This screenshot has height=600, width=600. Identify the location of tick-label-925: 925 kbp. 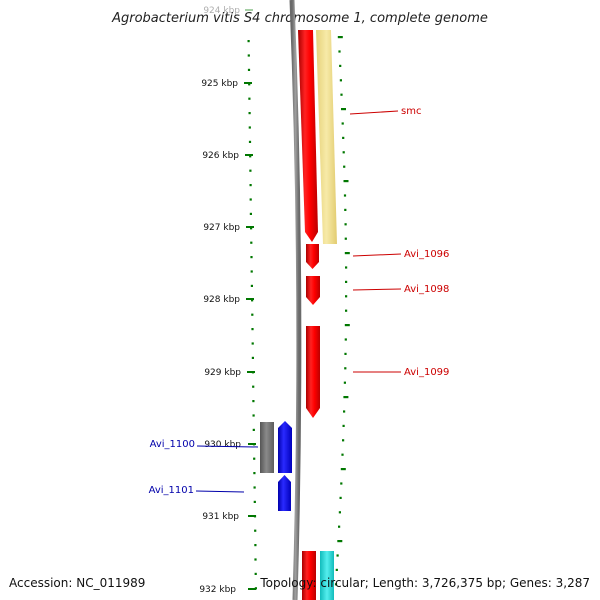
(219, 84).